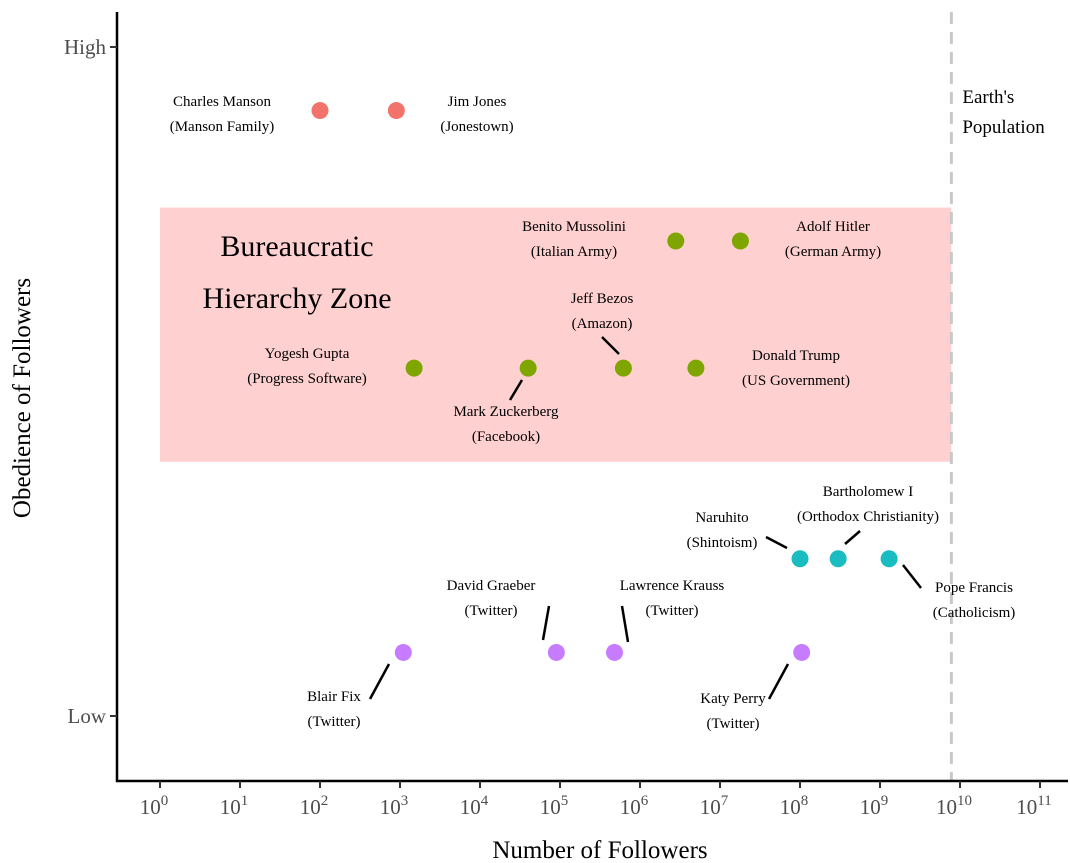 The height and width of the screenshot is (863, 1070). I want to click on point-label-org: (Manson Family), so click(222, 127).